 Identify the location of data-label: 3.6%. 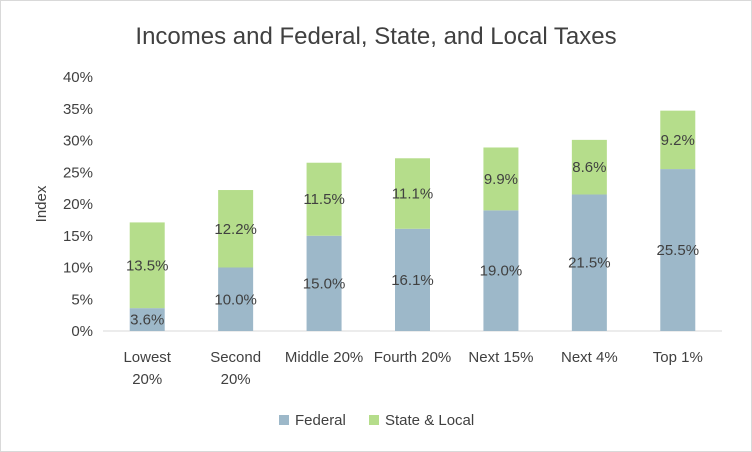
(147, 320).